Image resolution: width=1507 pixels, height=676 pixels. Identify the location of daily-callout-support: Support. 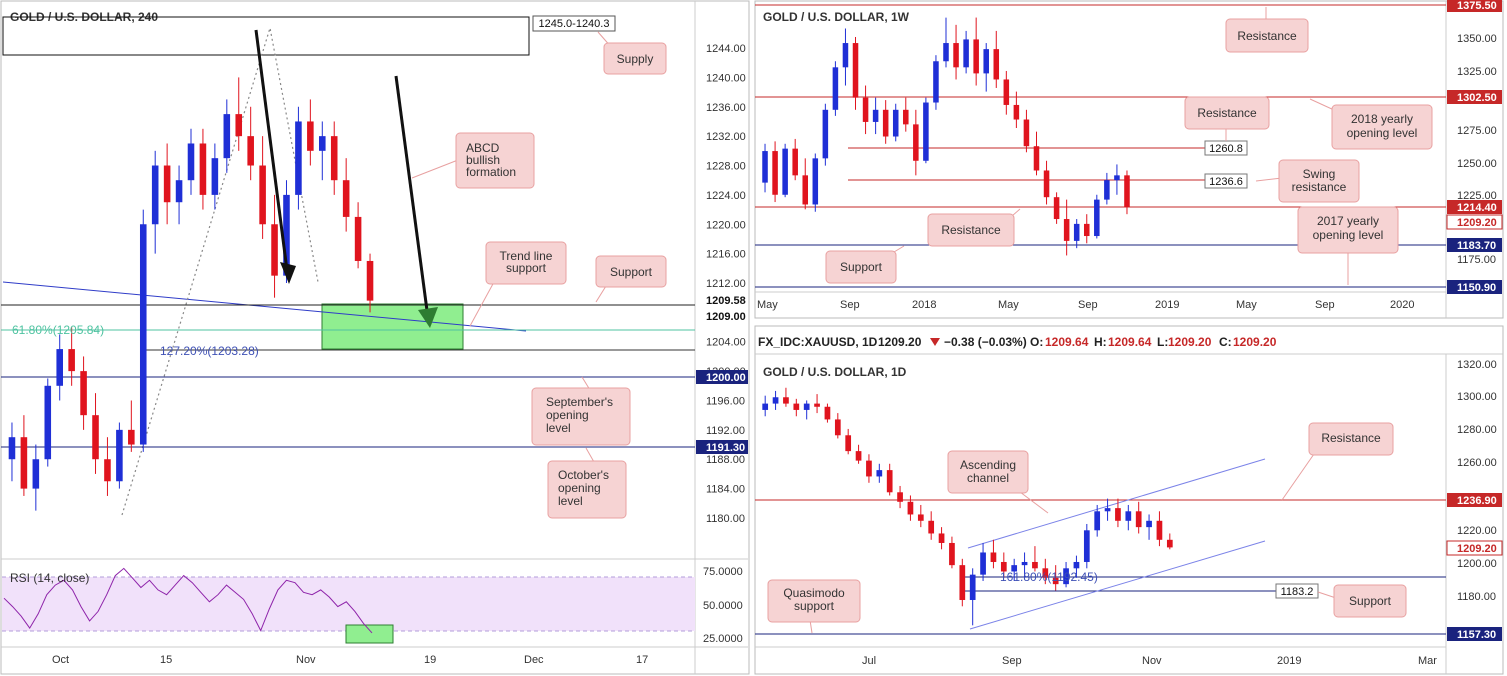
(1362, 601).